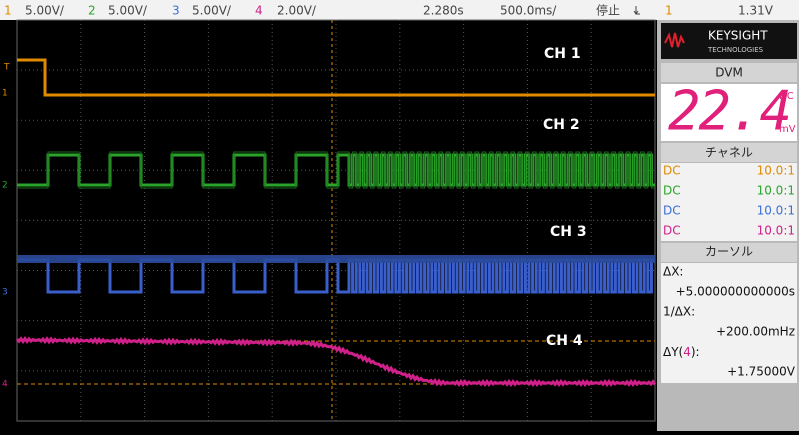 The image size is (799, 435). Describe the element at coordinates (756, 11) in the screenshot. I see `trigger-level: 1.31V` at that location.